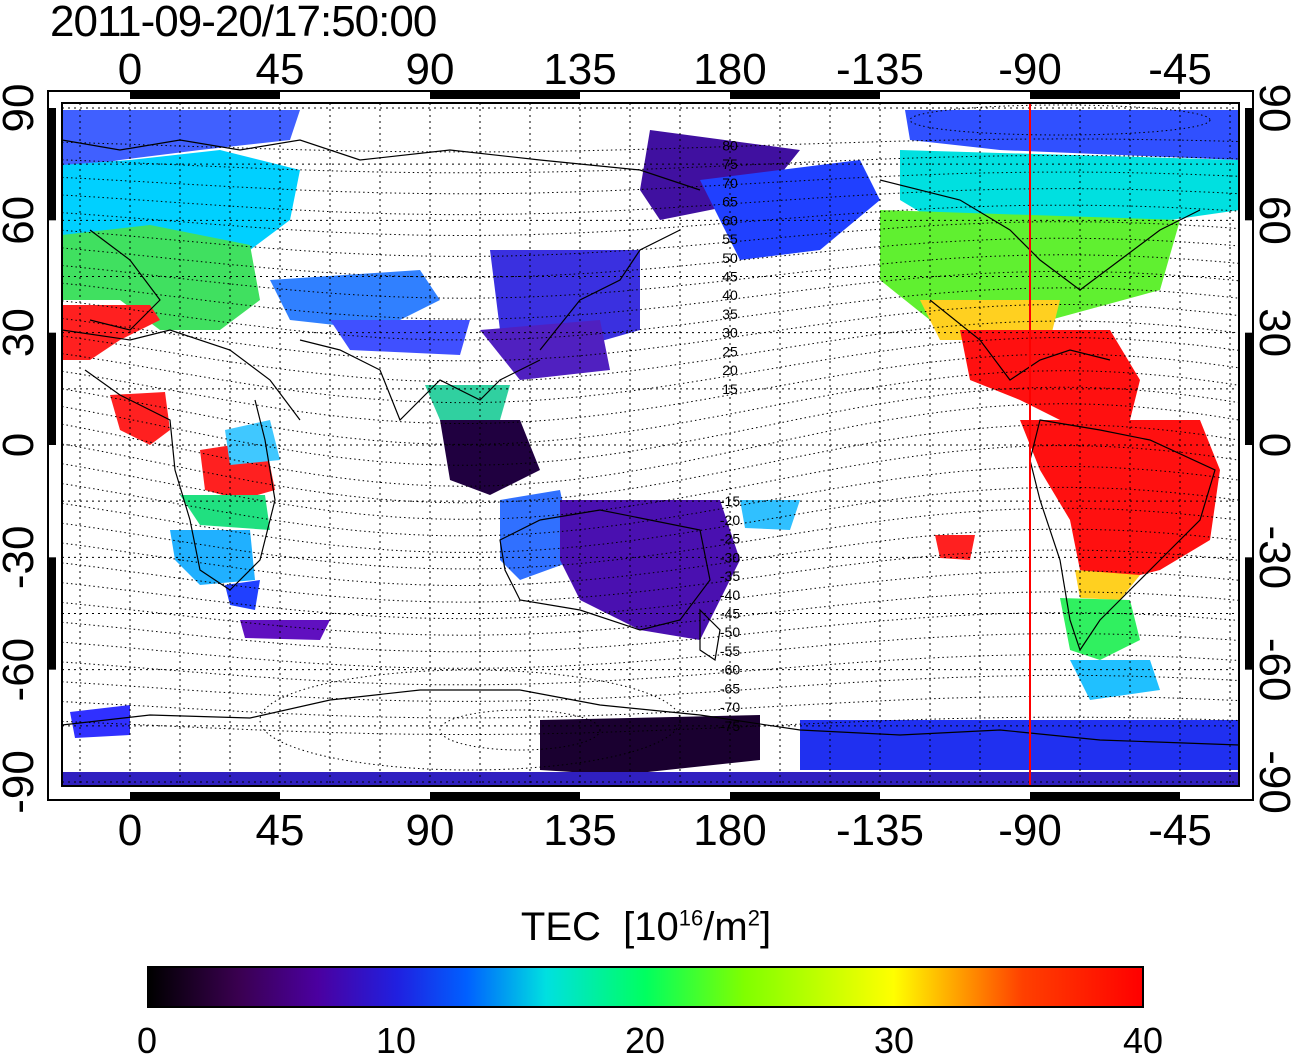  I want to click on contour-label: 40, so click(730, 295).